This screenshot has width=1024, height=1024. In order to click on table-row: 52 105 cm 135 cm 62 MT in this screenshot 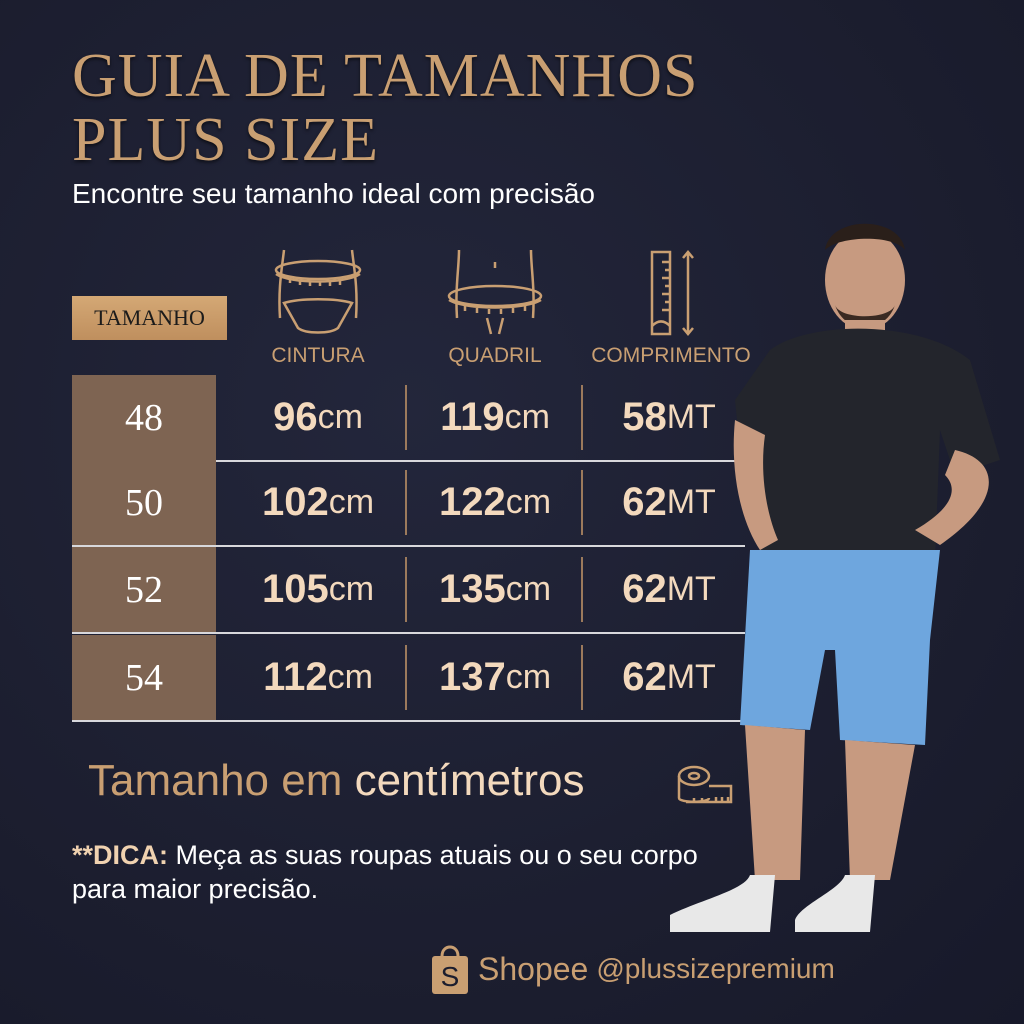, I will do `click(408, 590)`.